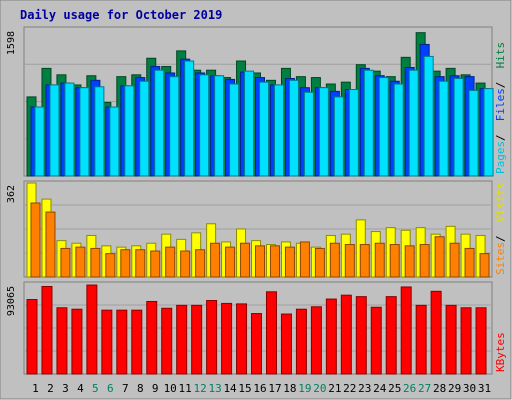  I want to click on x-tick-label: 25, so click(394, 388).